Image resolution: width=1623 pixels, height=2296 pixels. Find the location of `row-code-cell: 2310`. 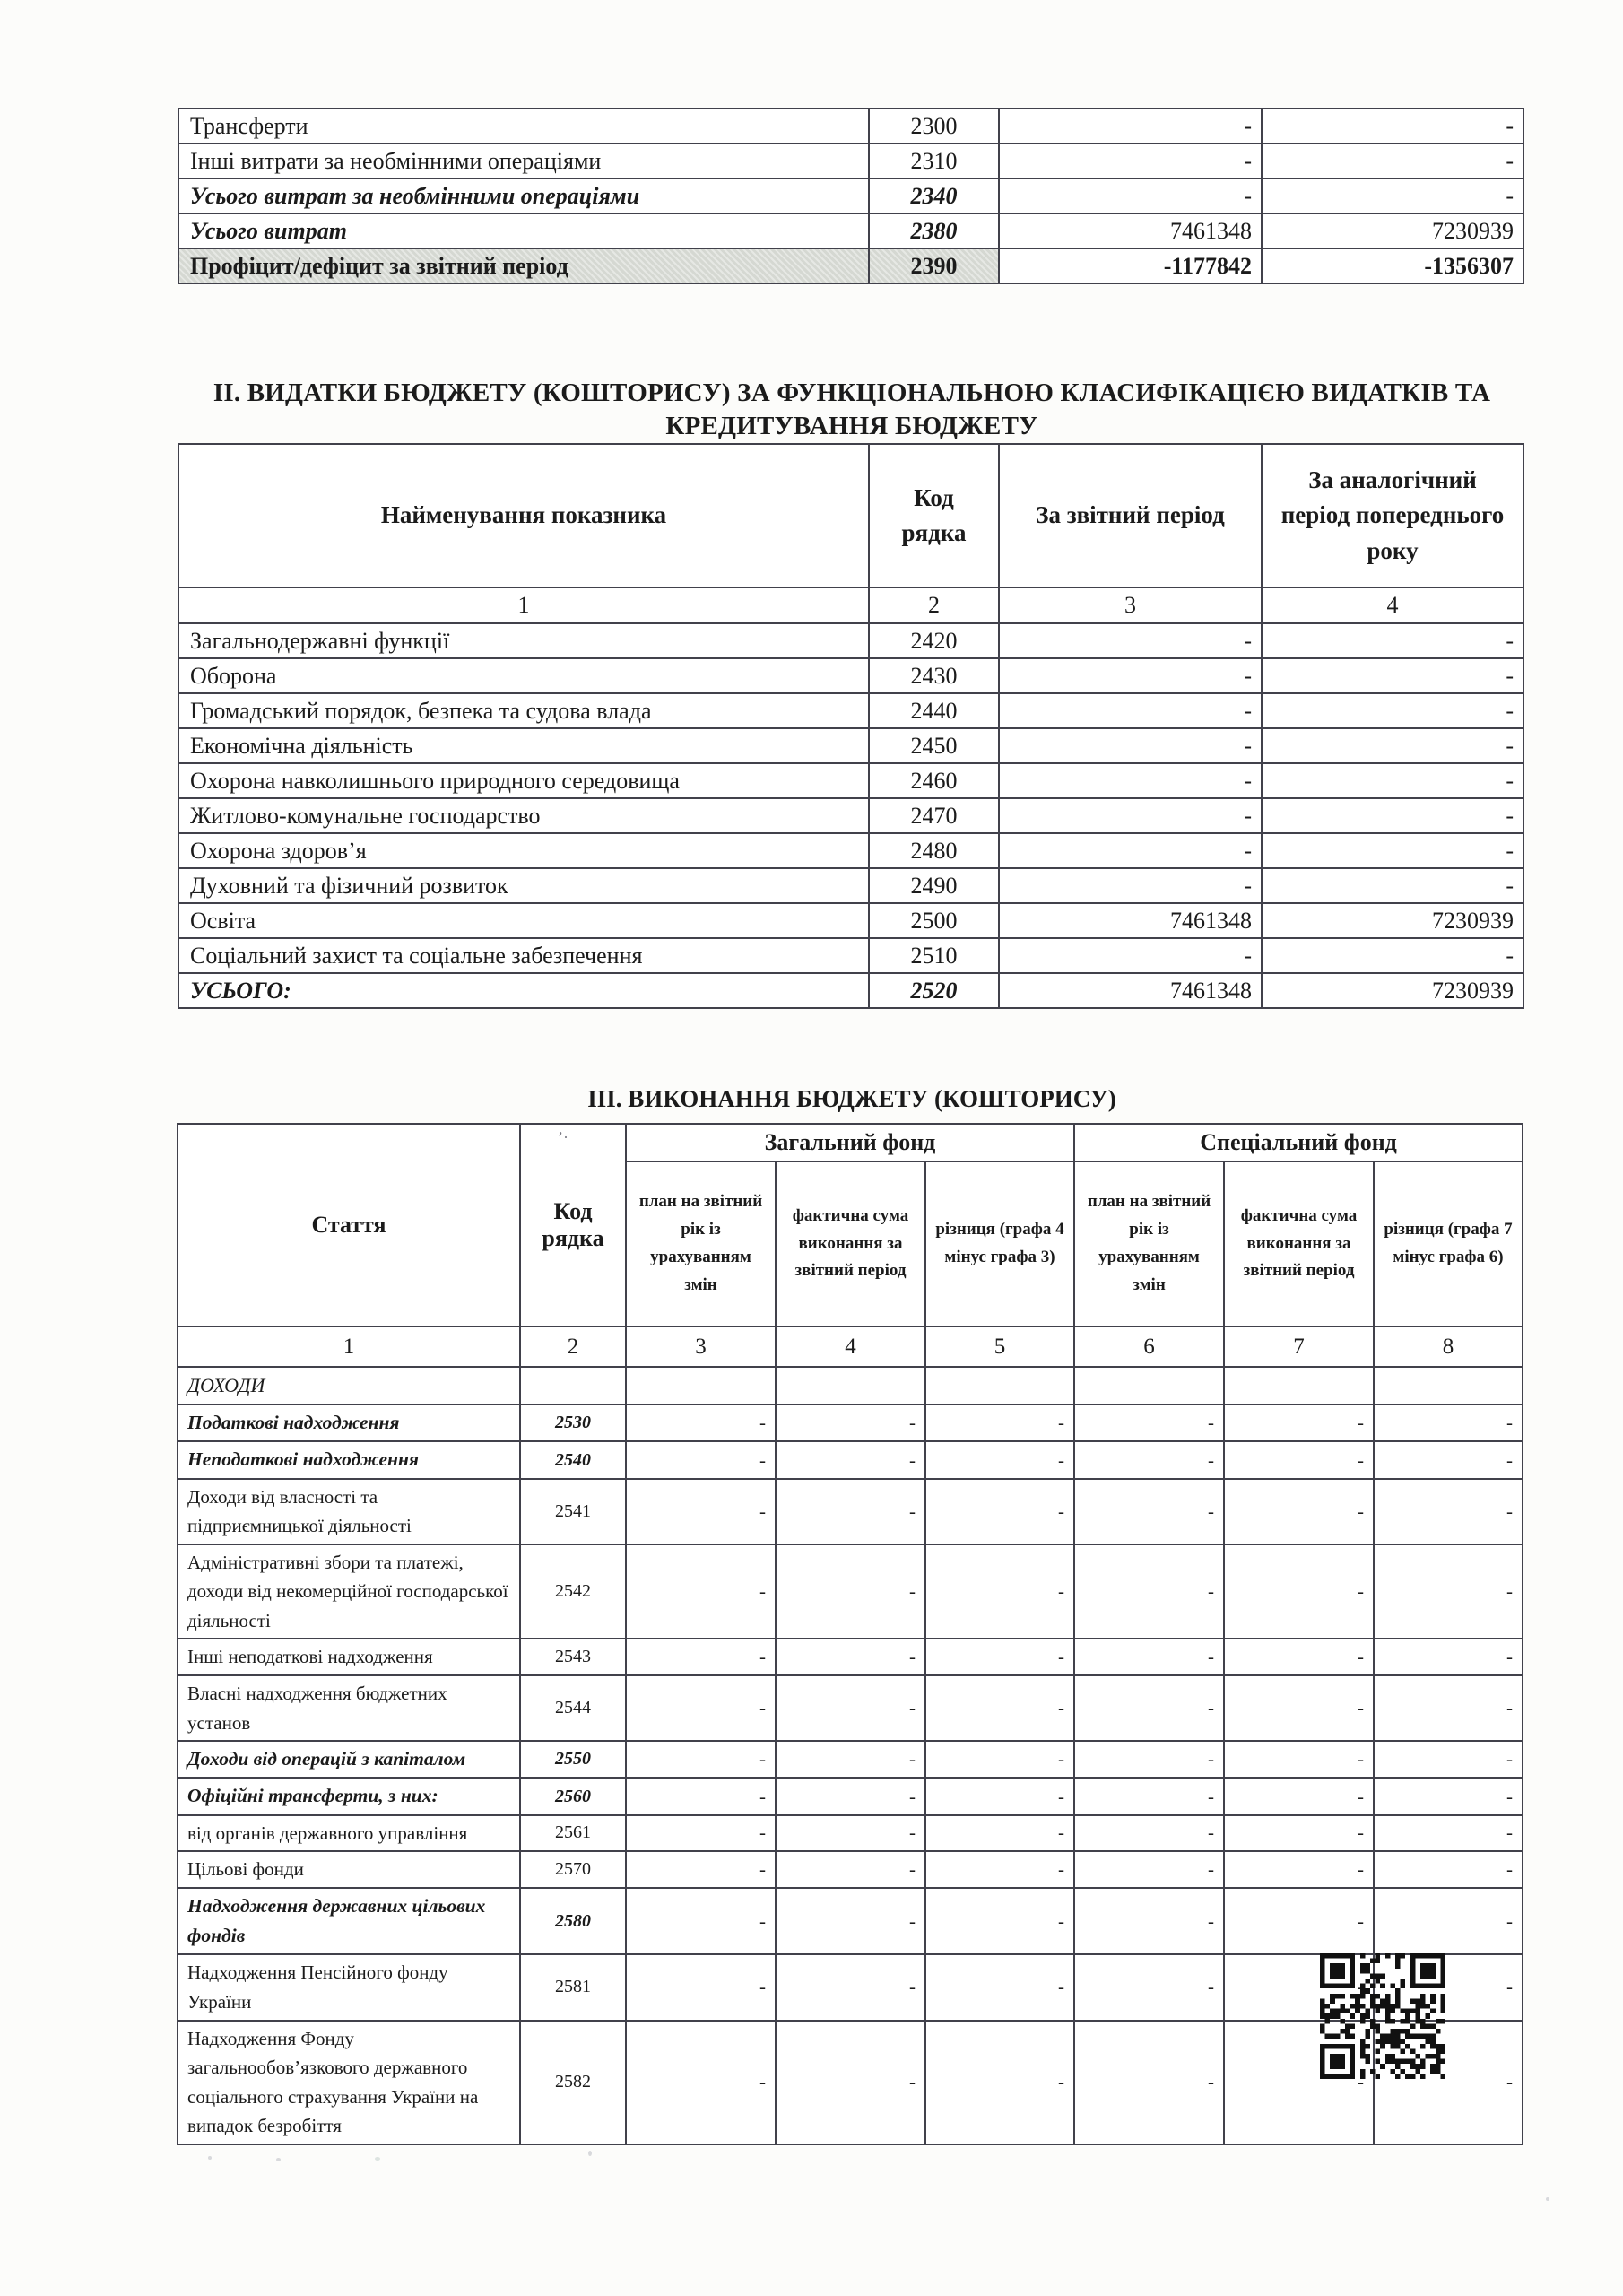

row-code-cell: 2310 is located at coordinates (934, 161).